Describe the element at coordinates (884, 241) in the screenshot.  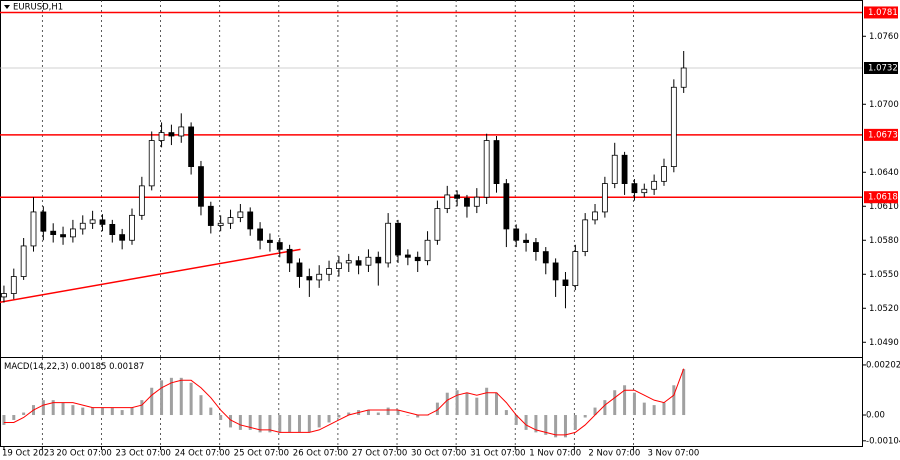
I see `y-tick-label: 1.0580` at that location.